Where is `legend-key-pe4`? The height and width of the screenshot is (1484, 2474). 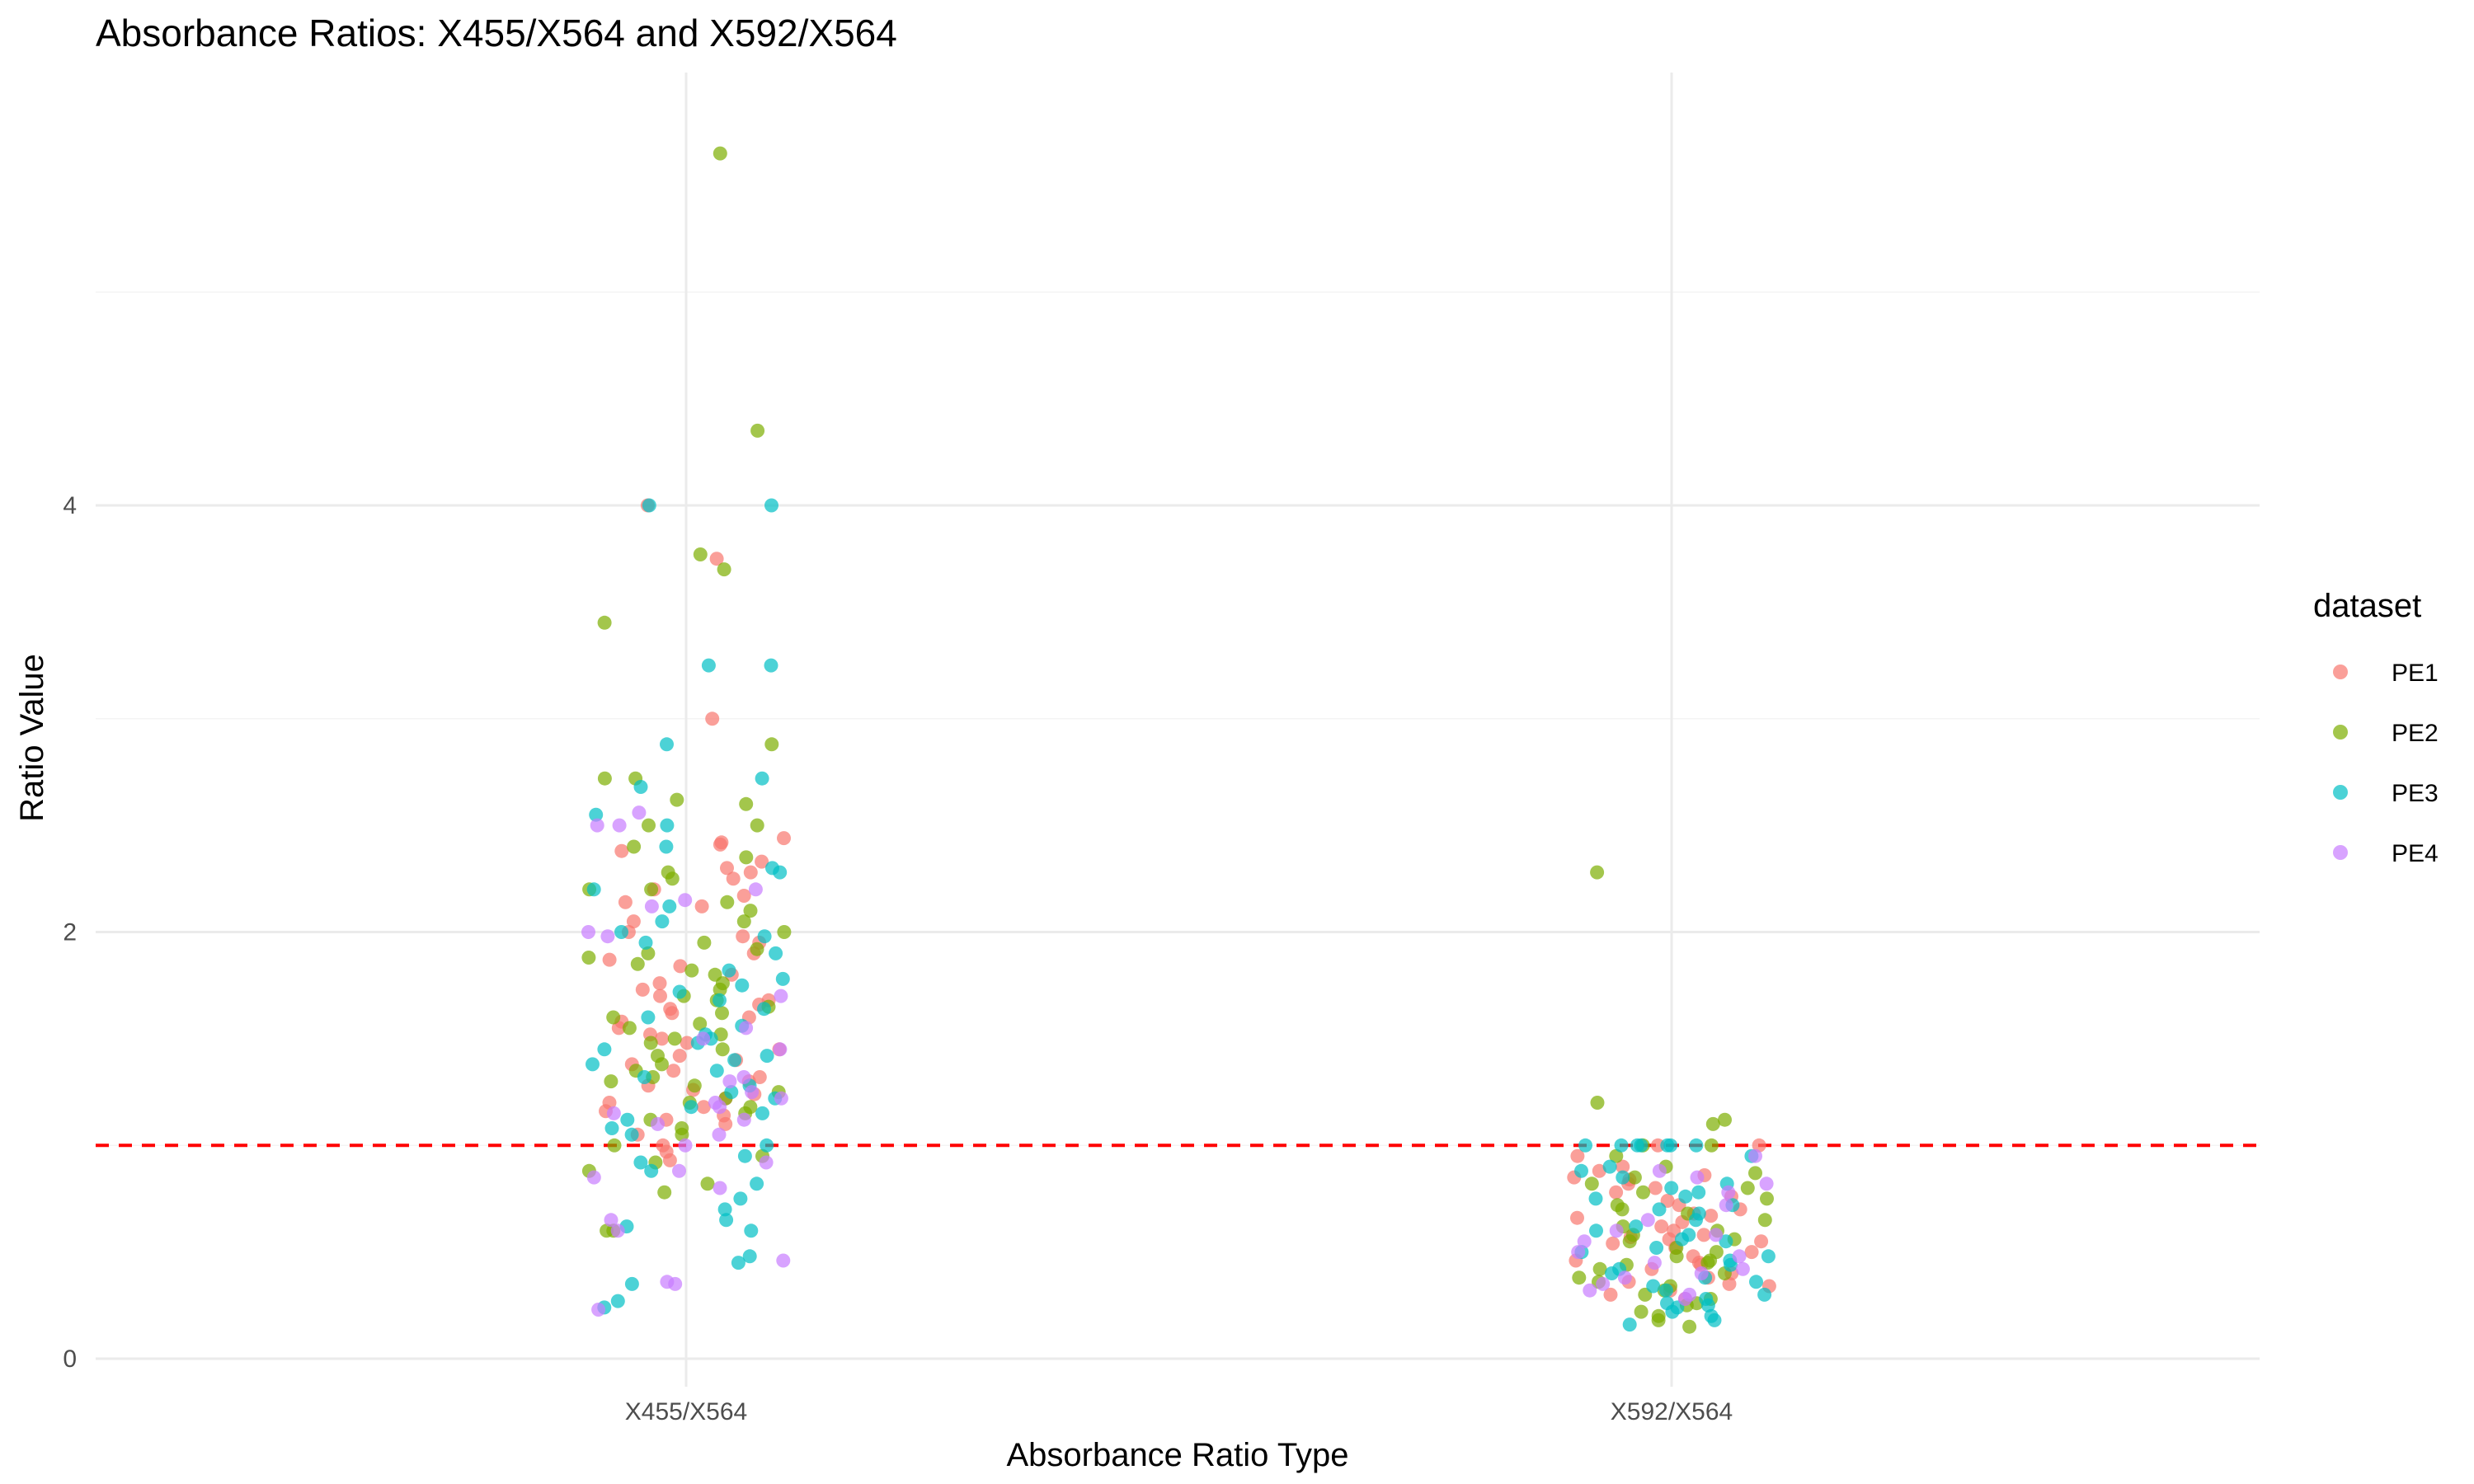
legend-key-pe4 is located at coordinates (2340, 852).